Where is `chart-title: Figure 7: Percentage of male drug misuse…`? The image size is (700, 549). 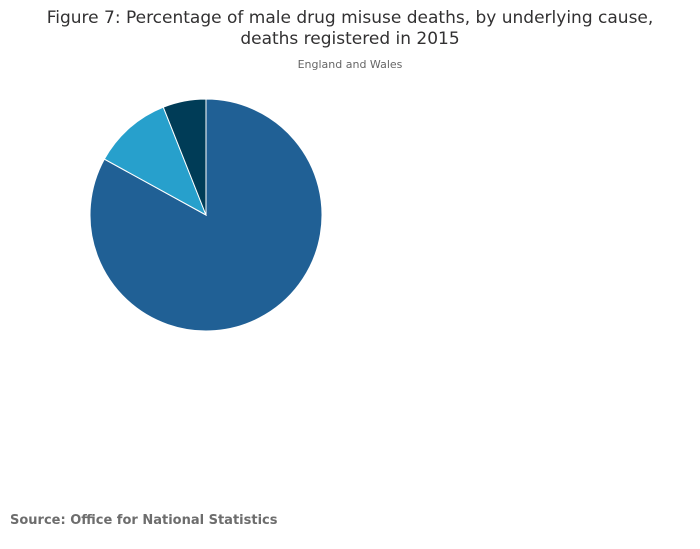 chart-title: Figure 7: Percentage of male drug misuse… is located at coordinates (350, 28).